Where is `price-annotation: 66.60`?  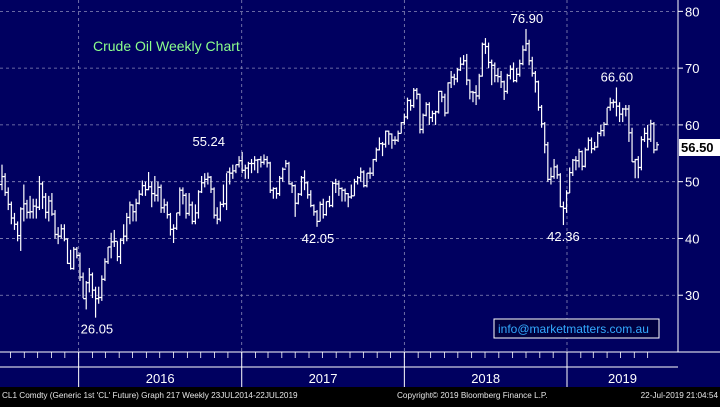 price-annotation: 66.60 is located at coordinates (617, 76).